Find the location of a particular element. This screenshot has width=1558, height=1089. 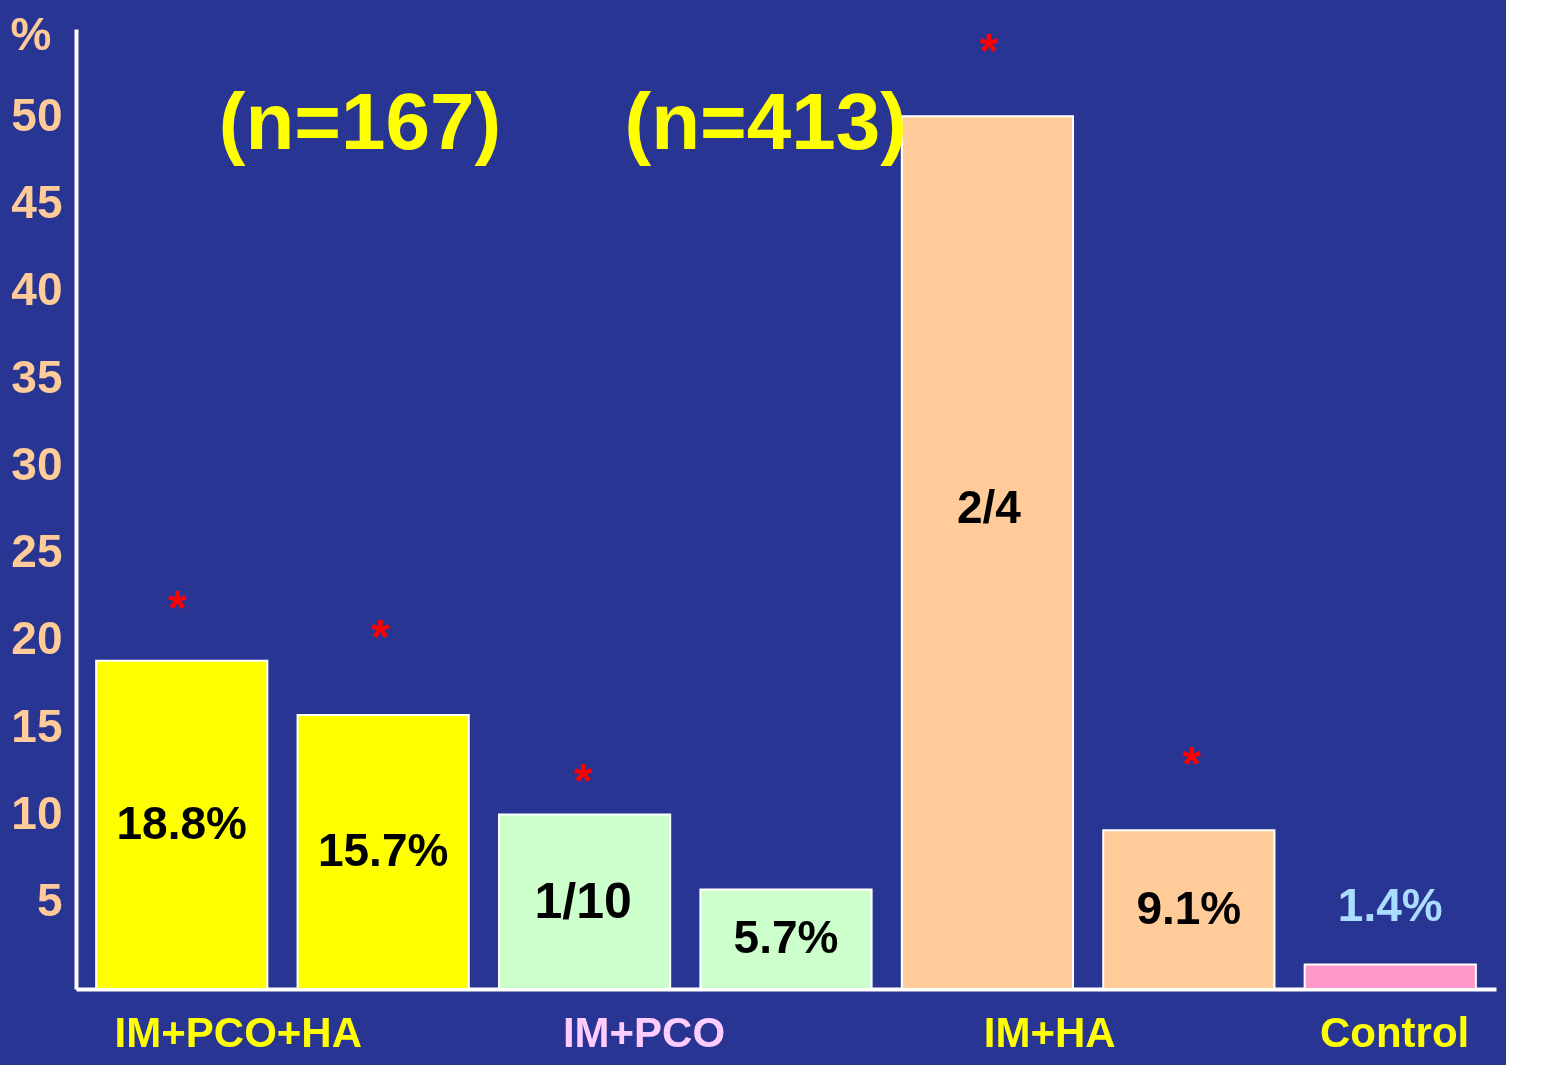

y-tick-label: 25 is located at coordinates (37, 551).